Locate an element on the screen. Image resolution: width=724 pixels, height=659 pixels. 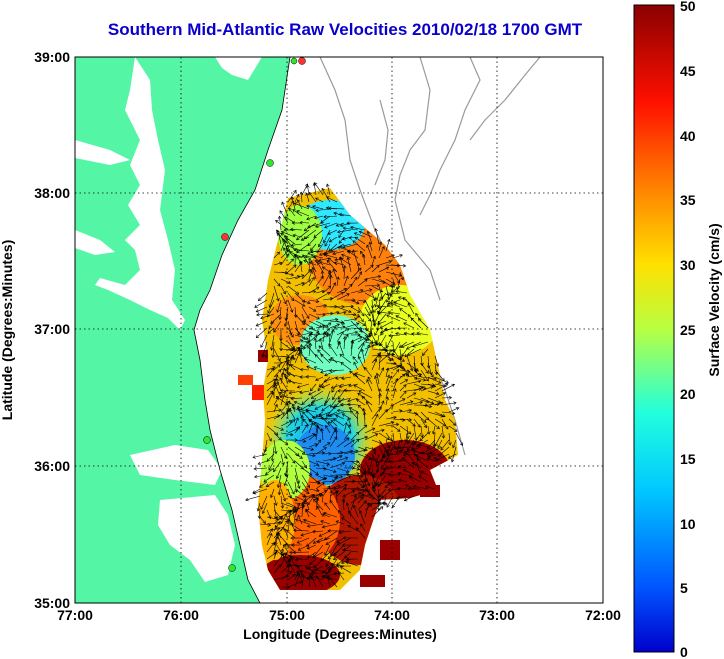
chesapeake-bay is located at coordinates (140, 193).